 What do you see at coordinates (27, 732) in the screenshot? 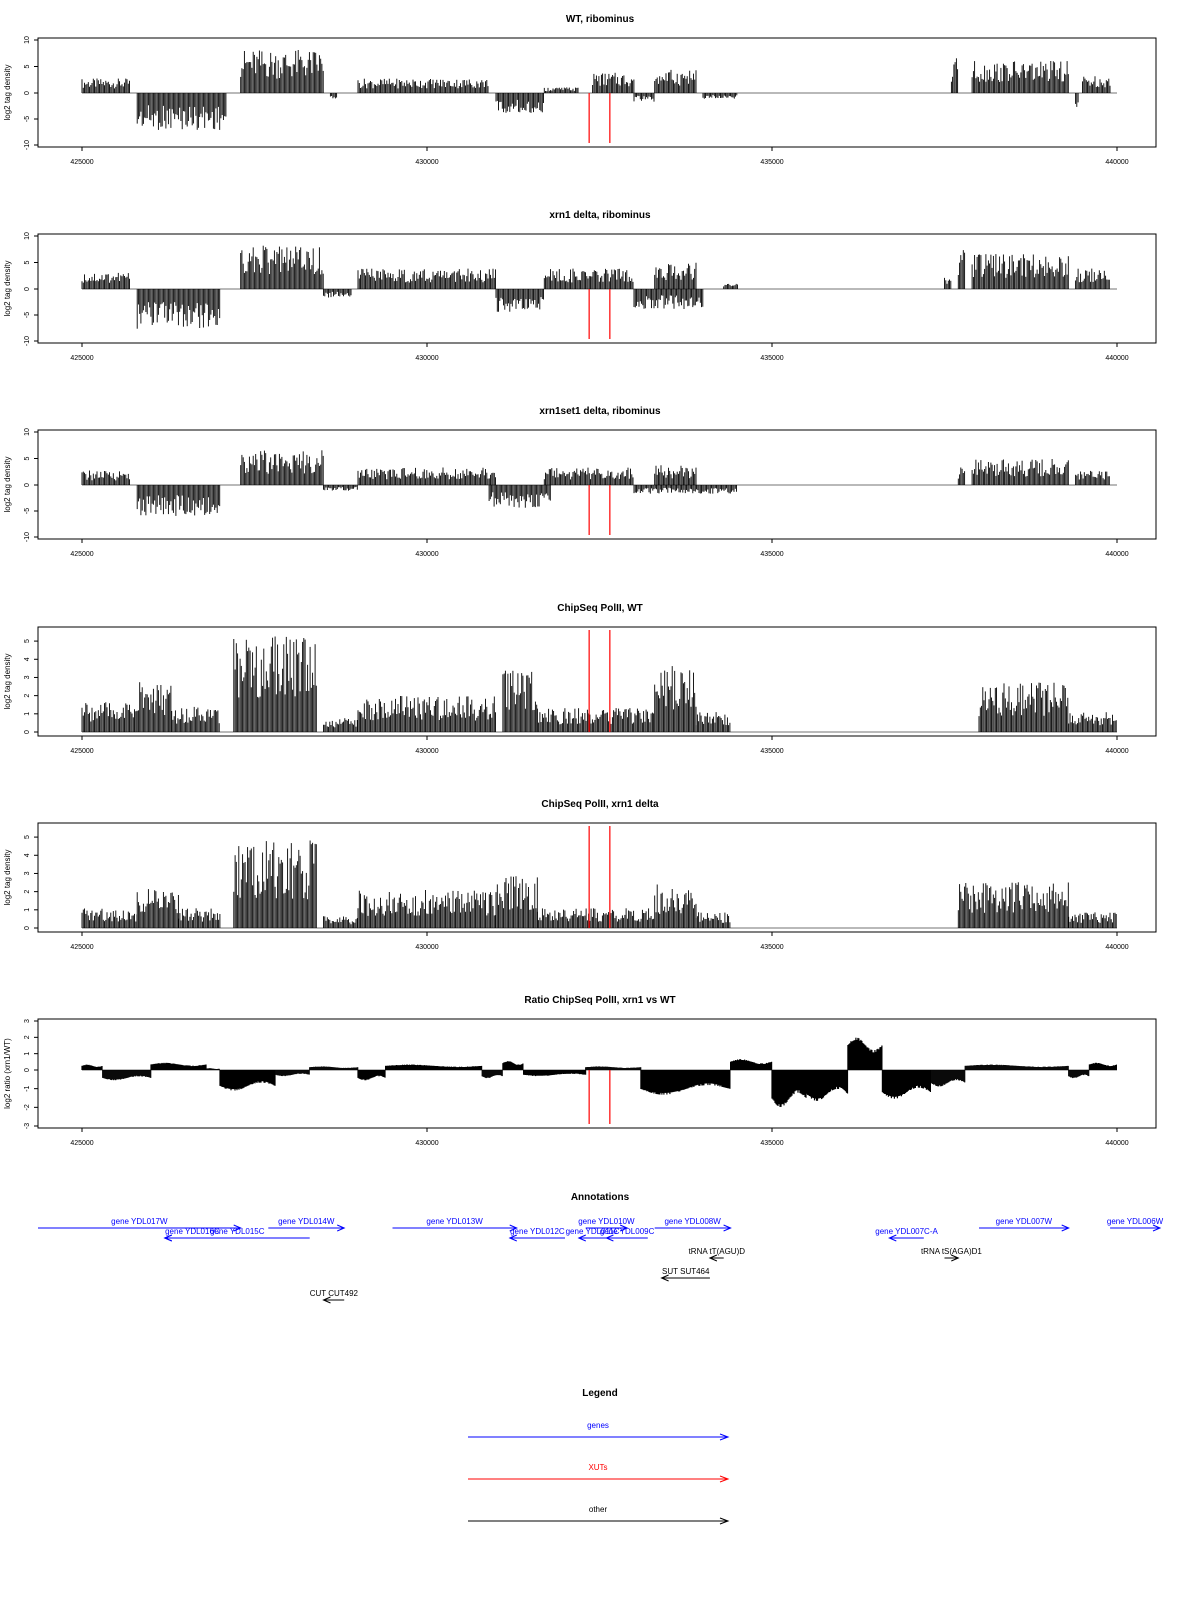
I see `y-tick-label: 0` at bounding box center [27, 732].